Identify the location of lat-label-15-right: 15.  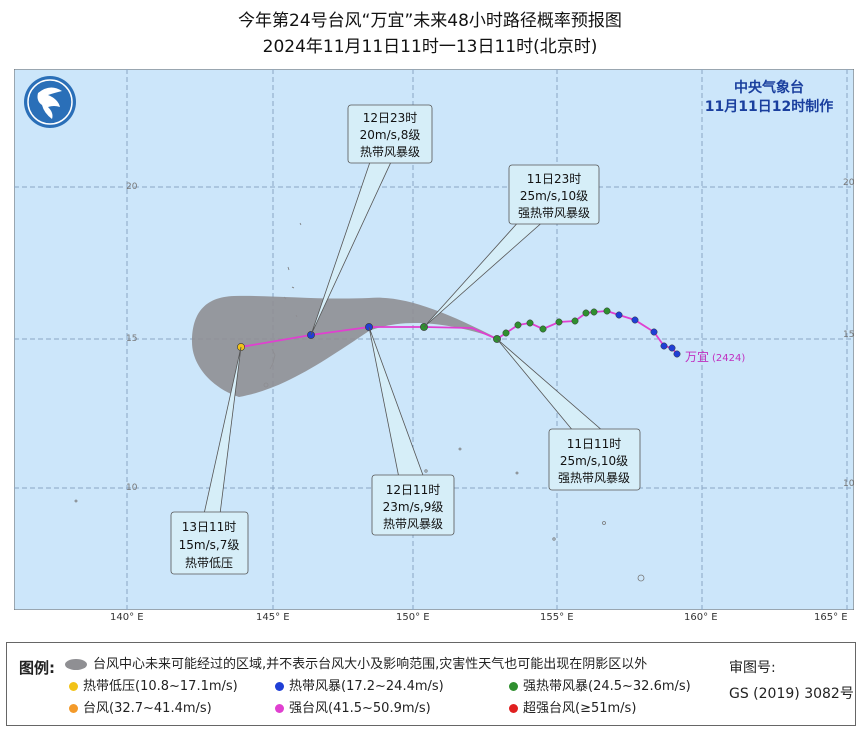
(848, 335).